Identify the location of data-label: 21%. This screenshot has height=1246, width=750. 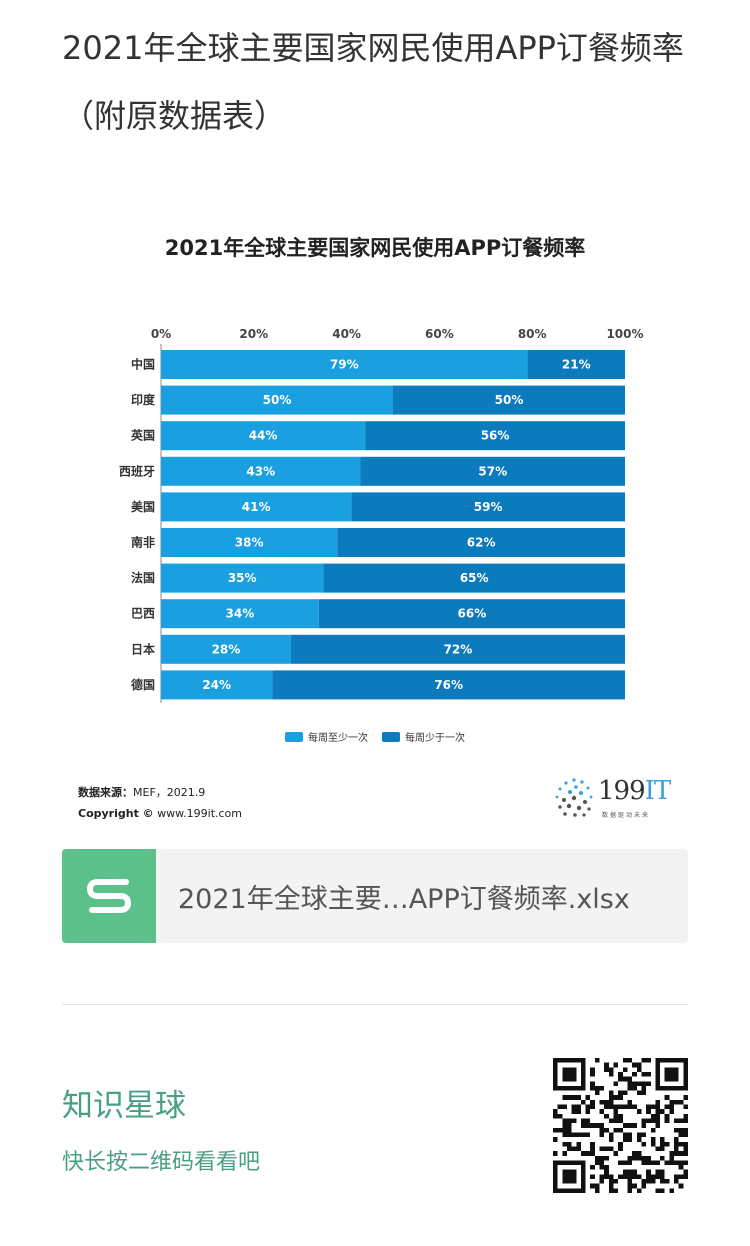
(576, 365).